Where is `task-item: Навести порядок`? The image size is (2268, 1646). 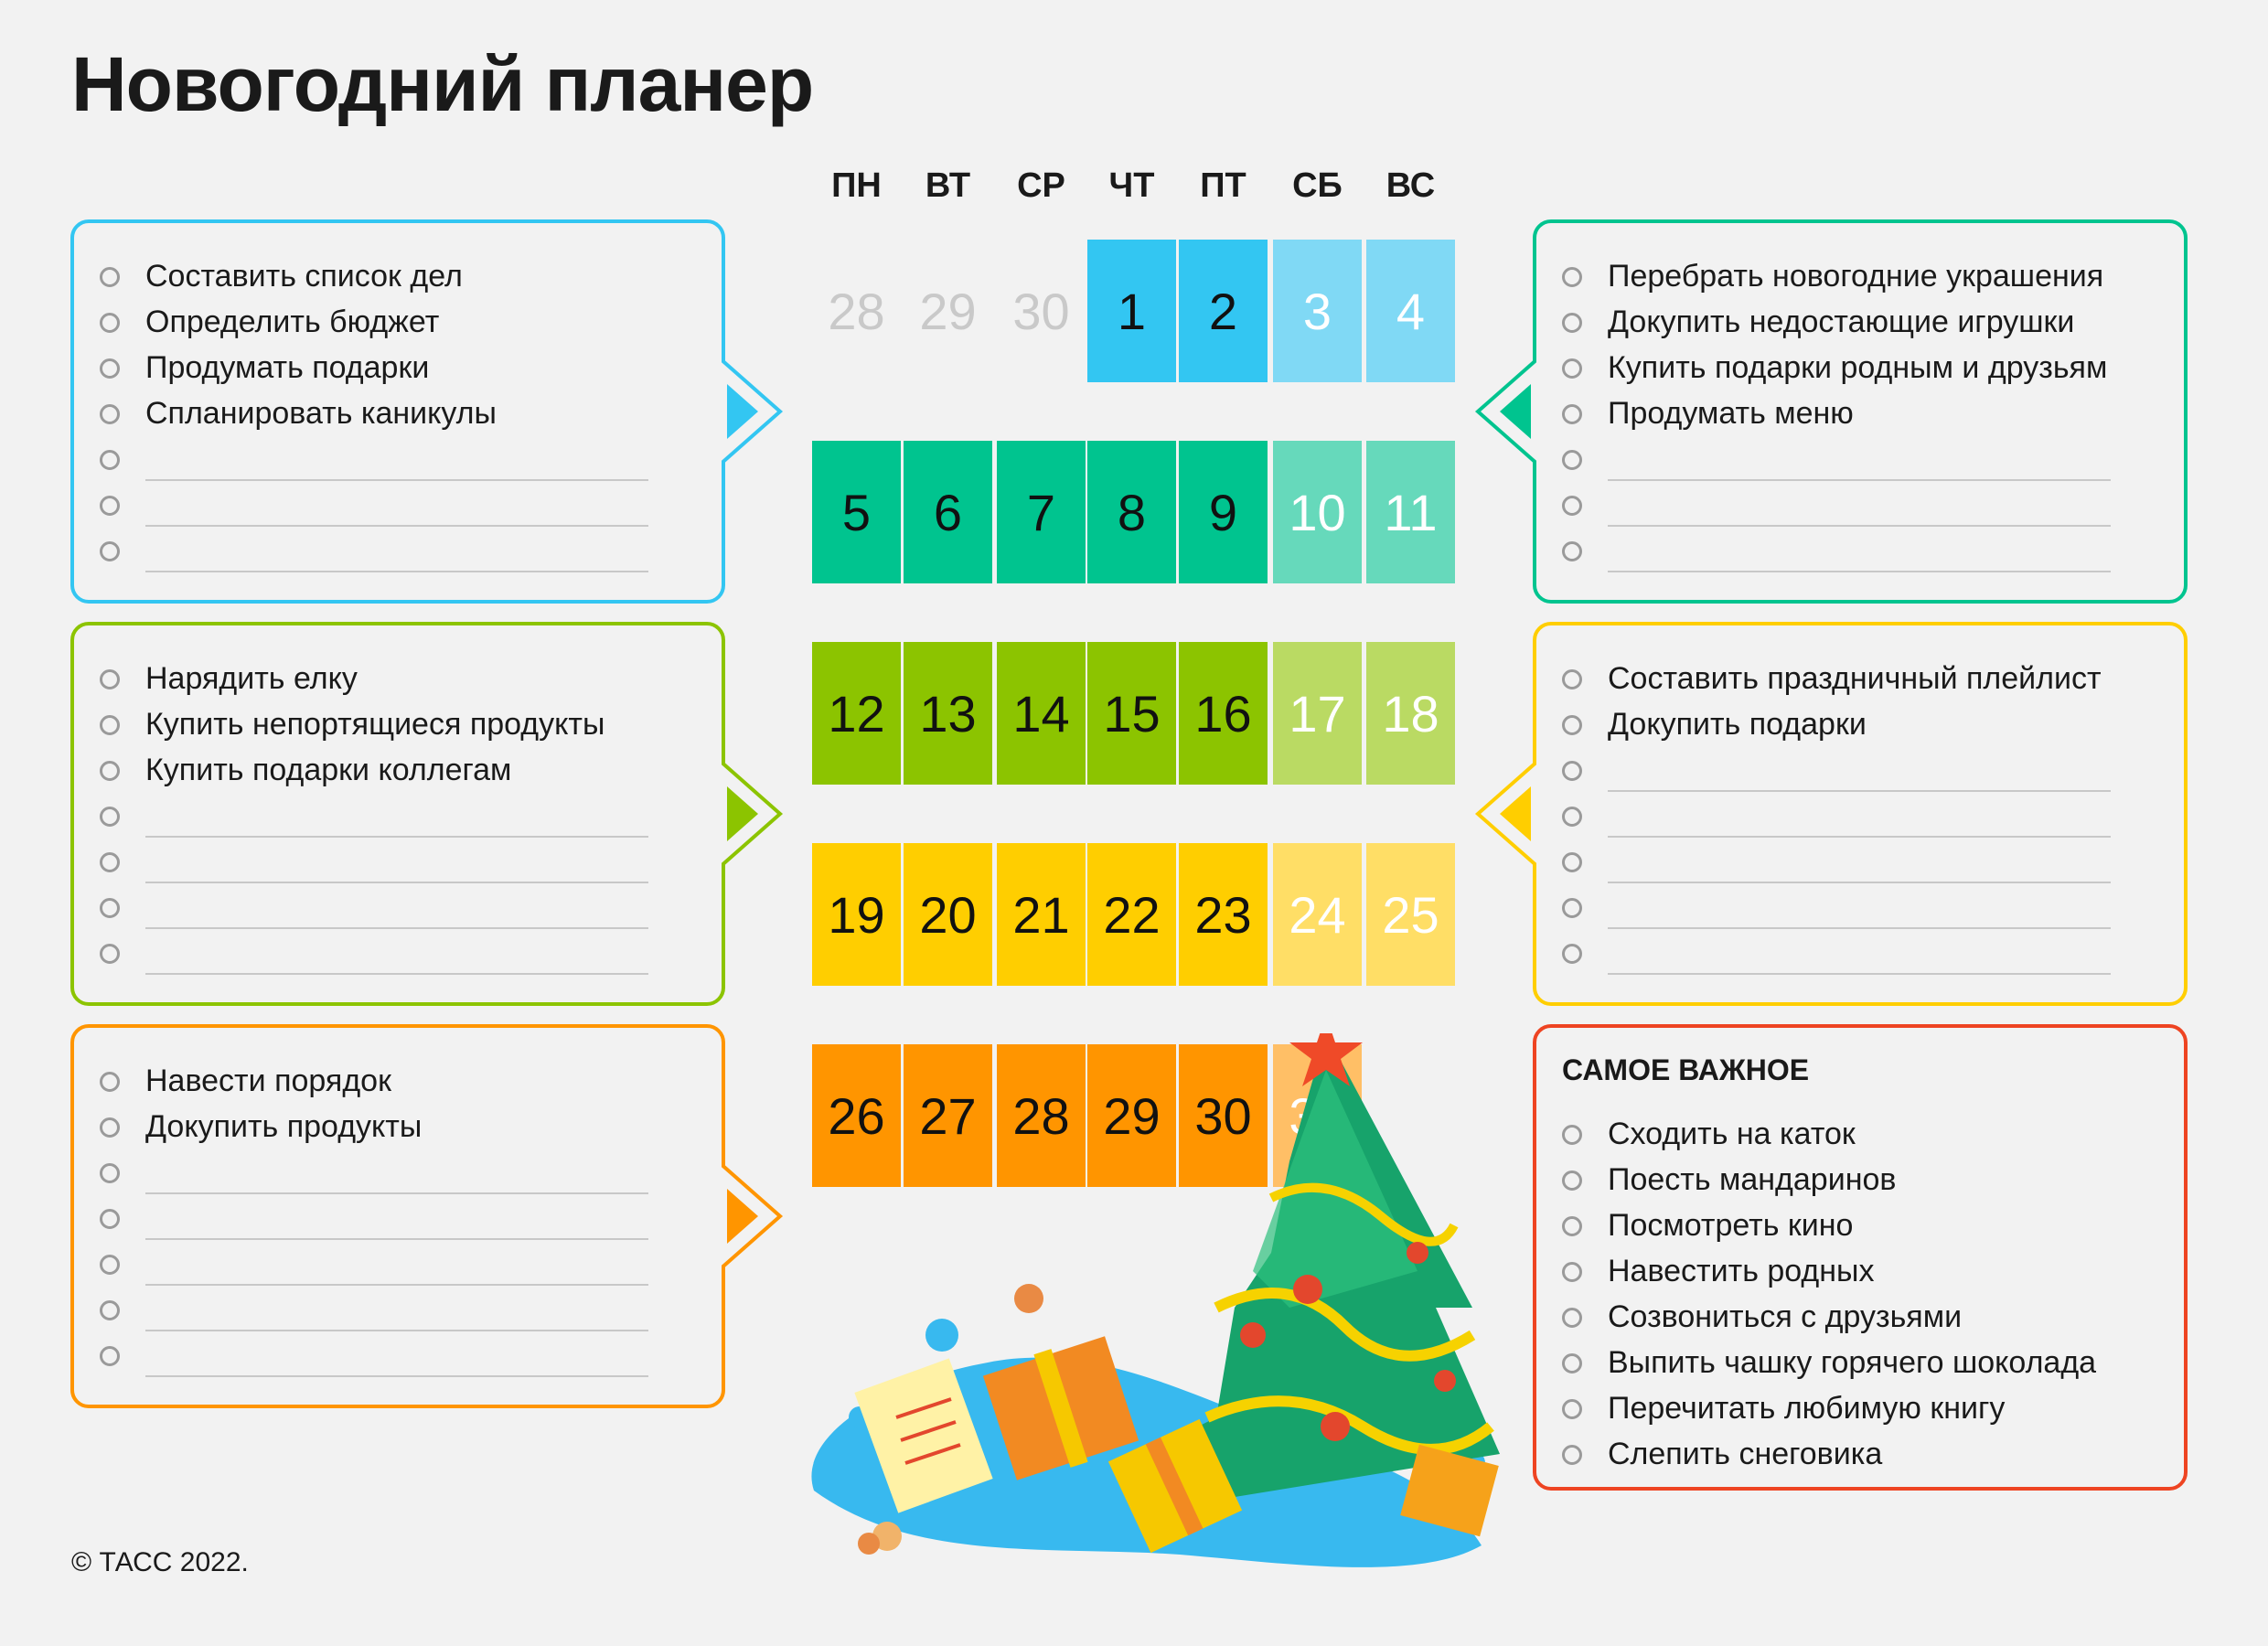 task-item: Навести порядок is located at coordinates (398, 1083).